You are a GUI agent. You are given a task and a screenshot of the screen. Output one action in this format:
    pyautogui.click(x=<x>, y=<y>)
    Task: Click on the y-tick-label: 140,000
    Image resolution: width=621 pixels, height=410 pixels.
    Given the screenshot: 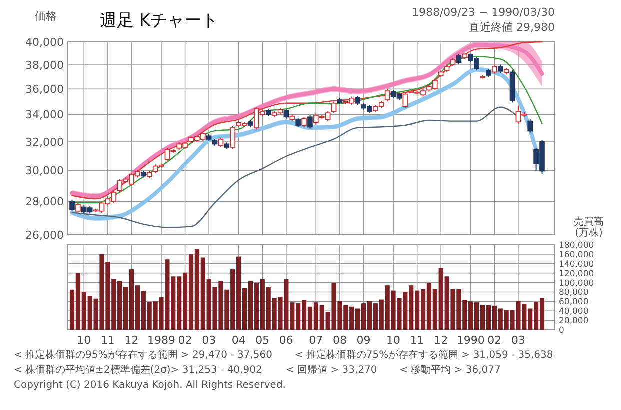 What is the action you would take?
    pyautogui.click(x=576, y=265)
    